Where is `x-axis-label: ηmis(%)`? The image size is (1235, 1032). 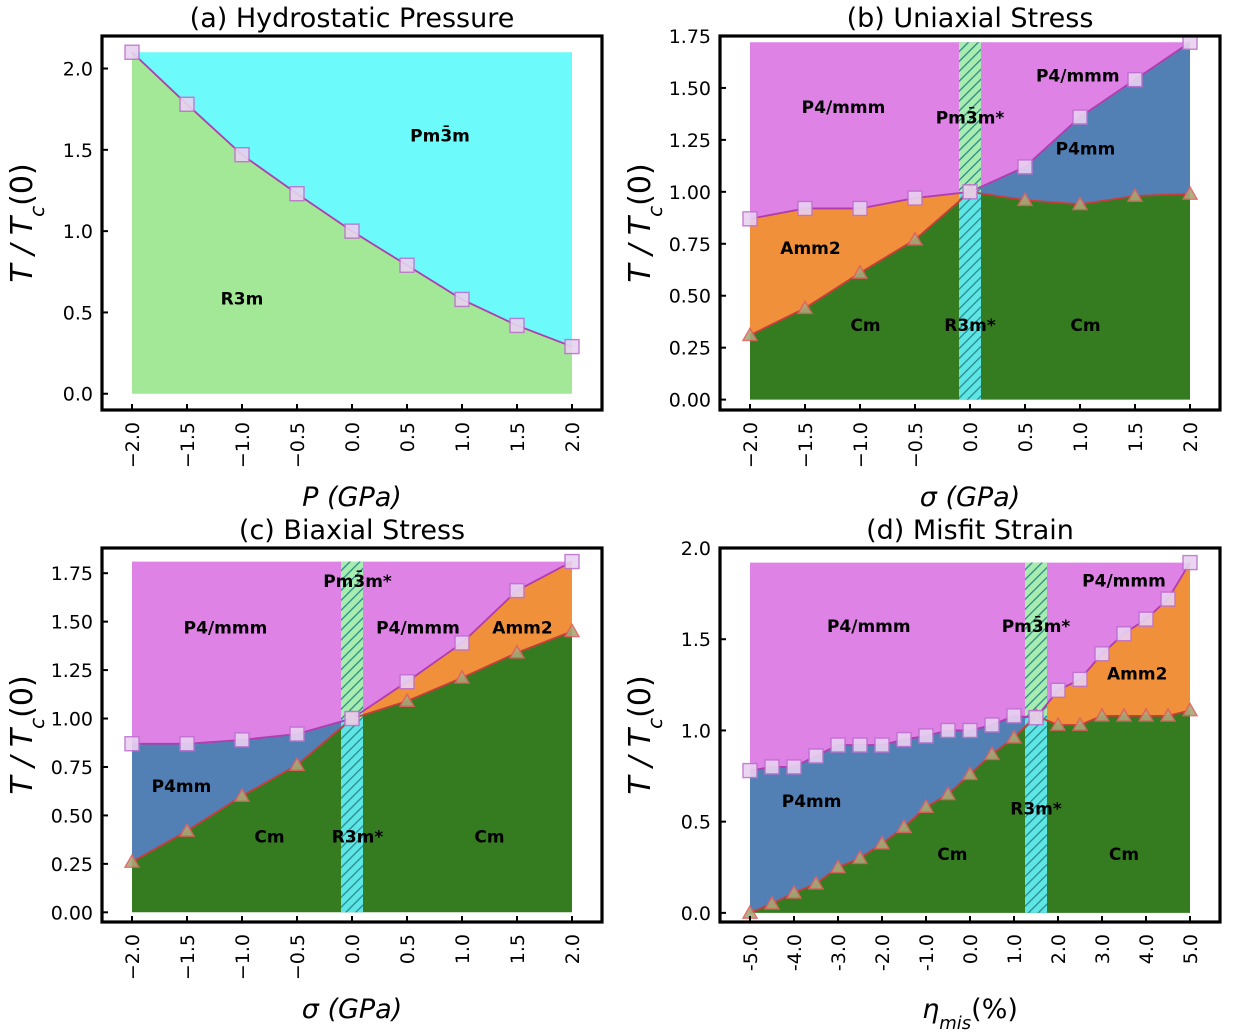 x-axis-label: ηmis(%) is located at coordinates (970, 1013).